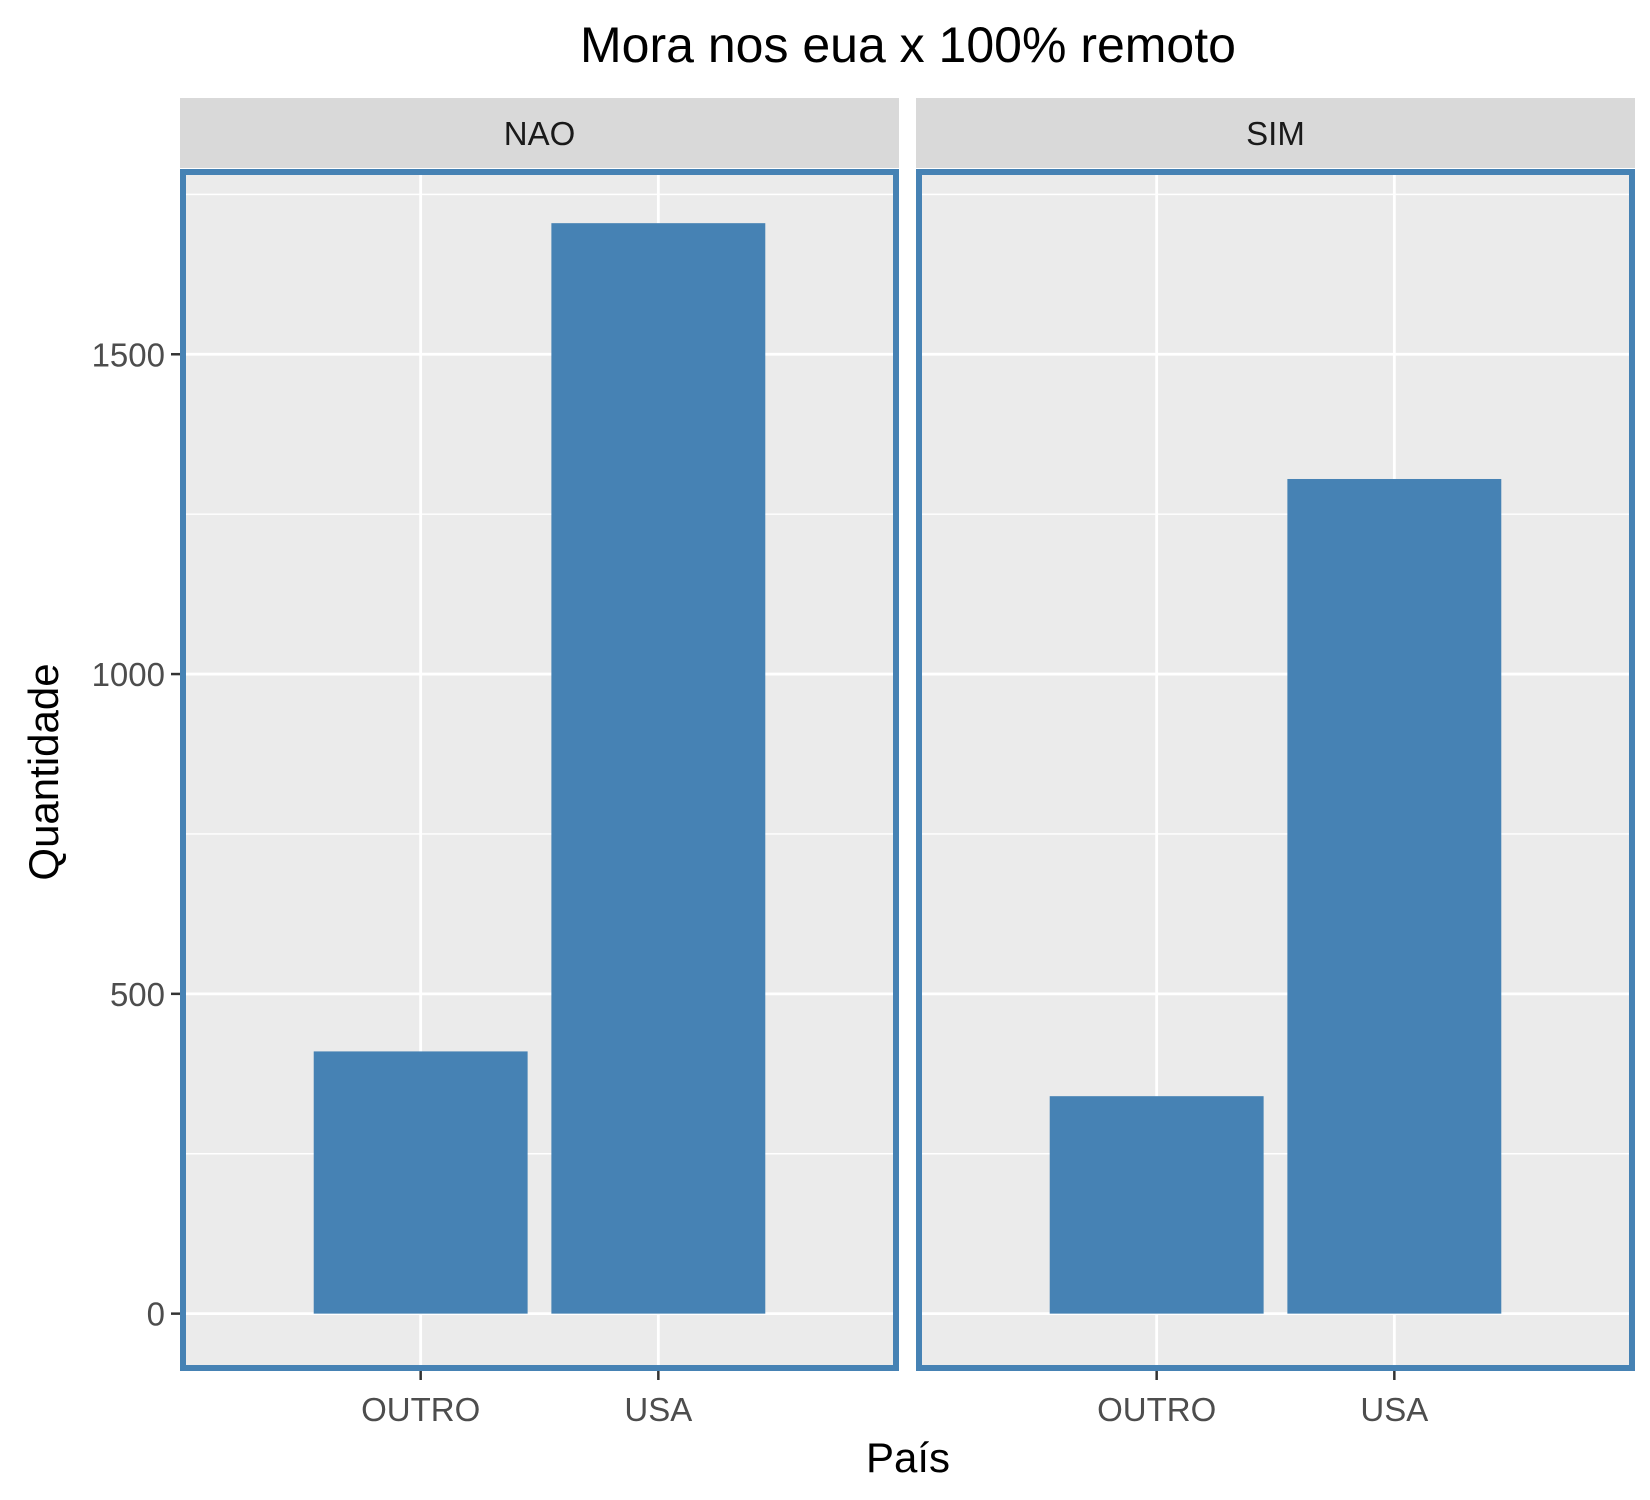 The width and height of the screenshot is (1650, 1500). What do you see at coordinates (156, 1314) in the screenshot?
I see `y-tick-label: 0` at bounding box center [156, 1314].